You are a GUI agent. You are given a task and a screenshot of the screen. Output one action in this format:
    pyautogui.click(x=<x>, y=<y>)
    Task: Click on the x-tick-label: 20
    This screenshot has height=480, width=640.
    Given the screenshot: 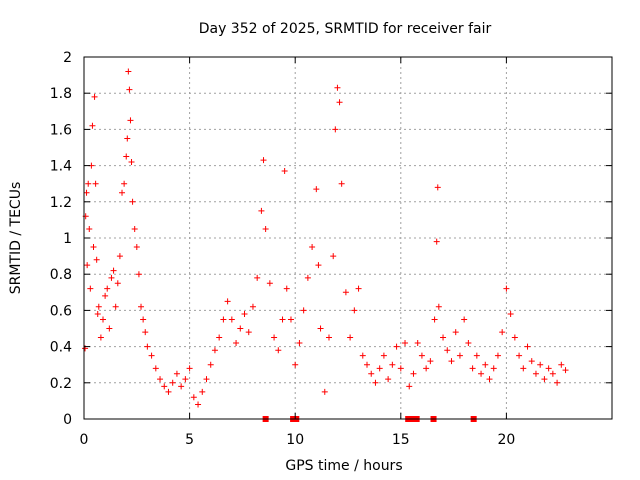 What is the action you would take?
    pyautogui.click(x=506, y=440)
    